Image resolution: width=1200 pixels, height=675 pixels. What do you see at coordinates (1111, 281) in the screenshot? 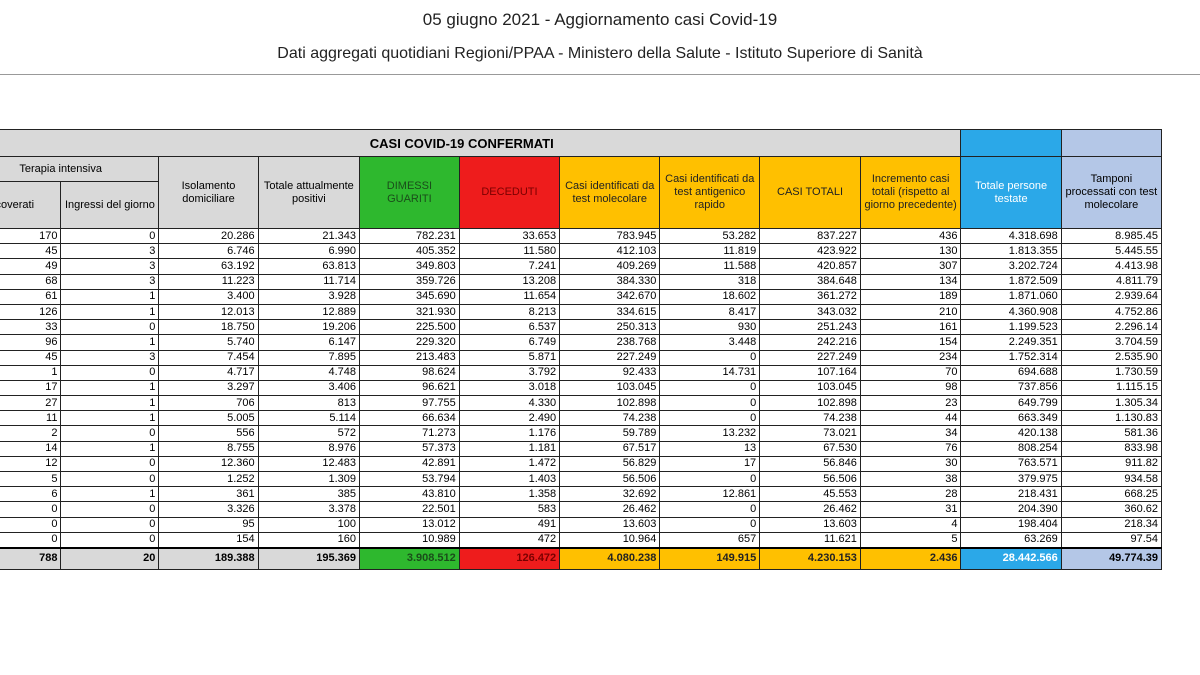
I see `table-cell: 4.811.79` at bounding box center [1111, 281].